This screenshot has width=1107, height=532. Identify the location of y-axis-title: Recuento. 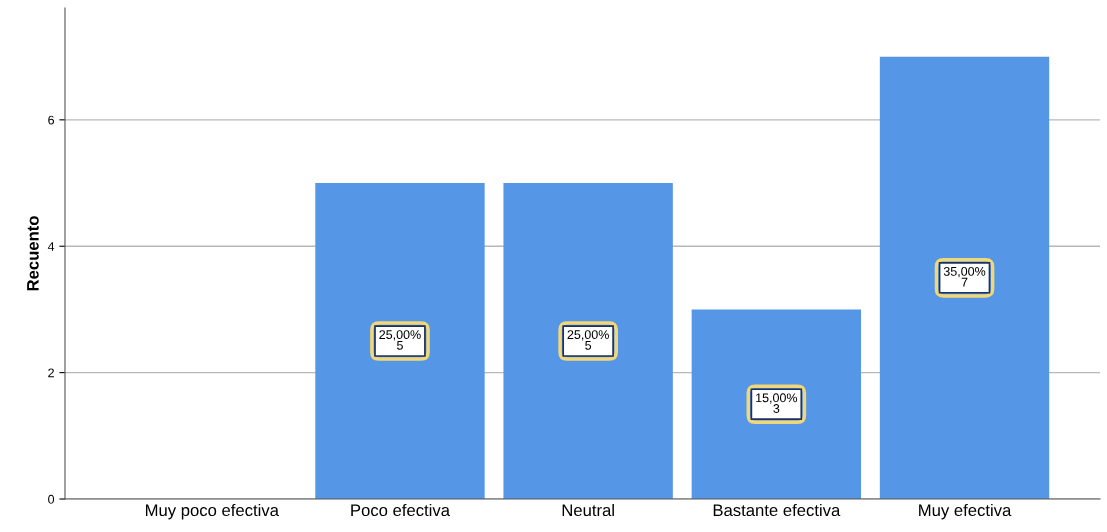
(33, 253).